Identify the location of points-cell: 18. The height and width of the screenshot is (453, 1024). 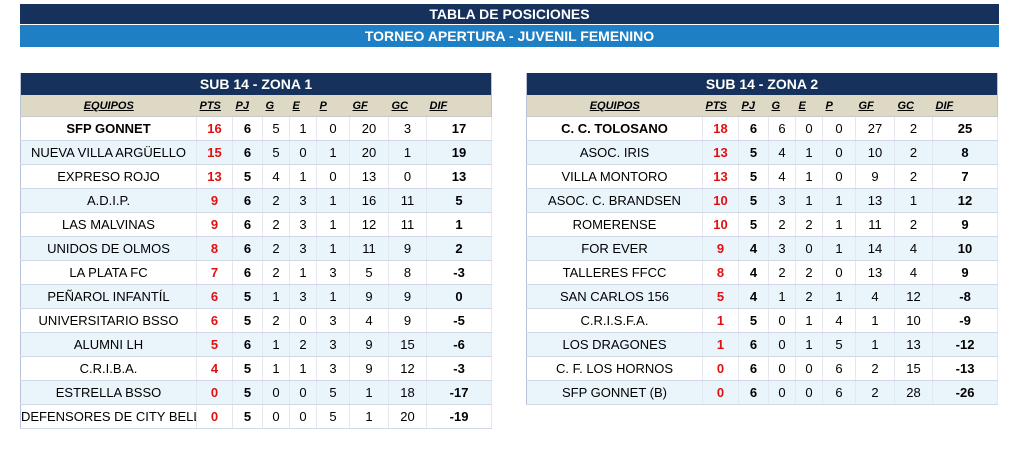
(720, 128).